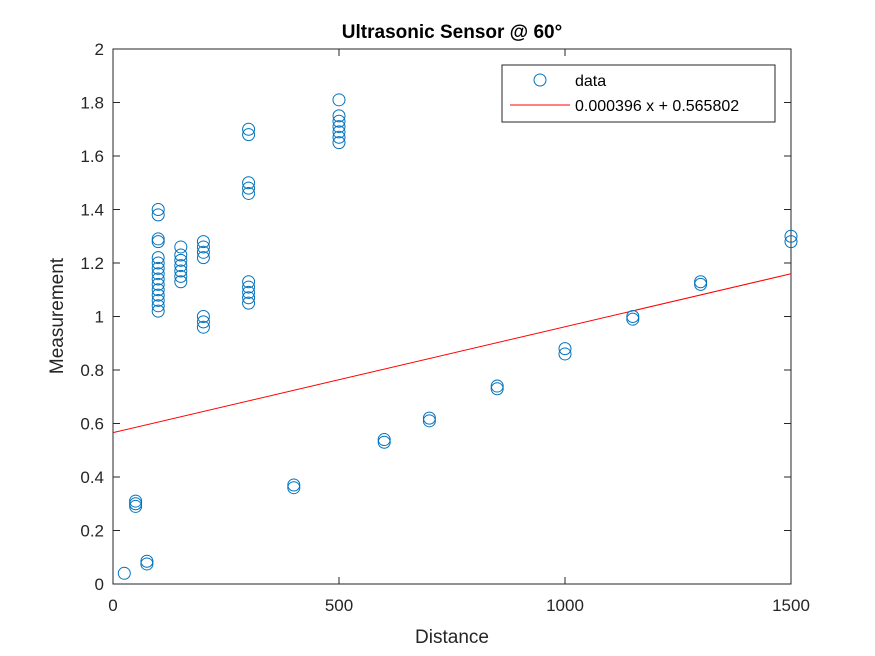 The image size is (875, 656). What do you see at coordinates (590, 81) in the screenshot?
I see `legend-label-data: data` at bounding box center [590, 81].